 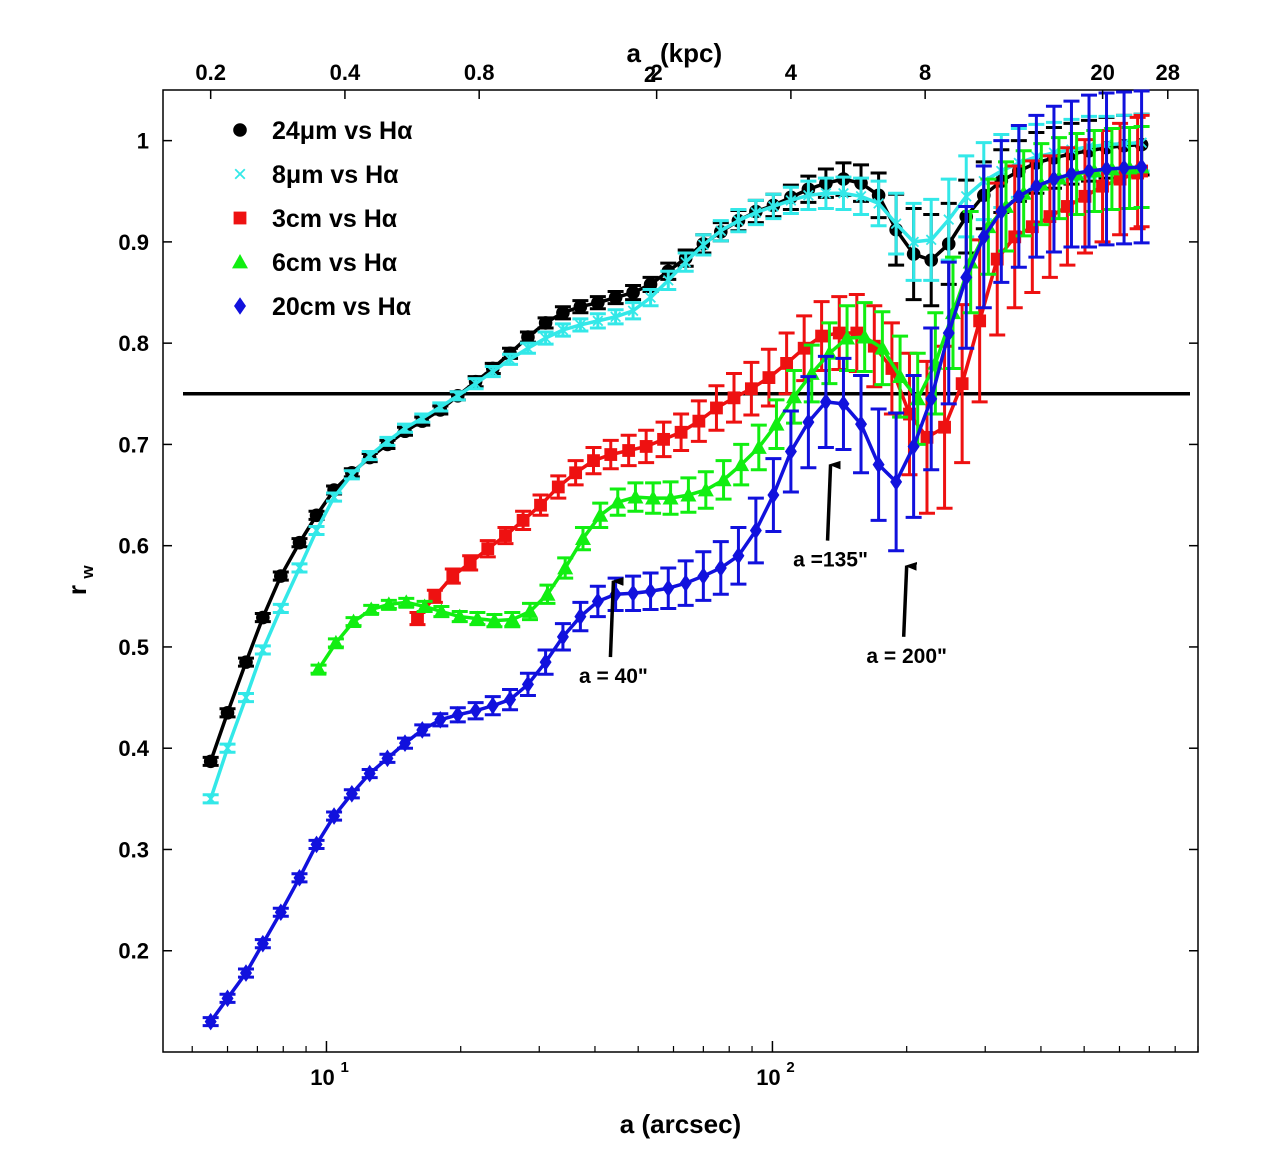 What do you see at coordinates (345, 72) in the screenshot?
I see `top-tick-label: 0.4` at bounding box center [345, 72].